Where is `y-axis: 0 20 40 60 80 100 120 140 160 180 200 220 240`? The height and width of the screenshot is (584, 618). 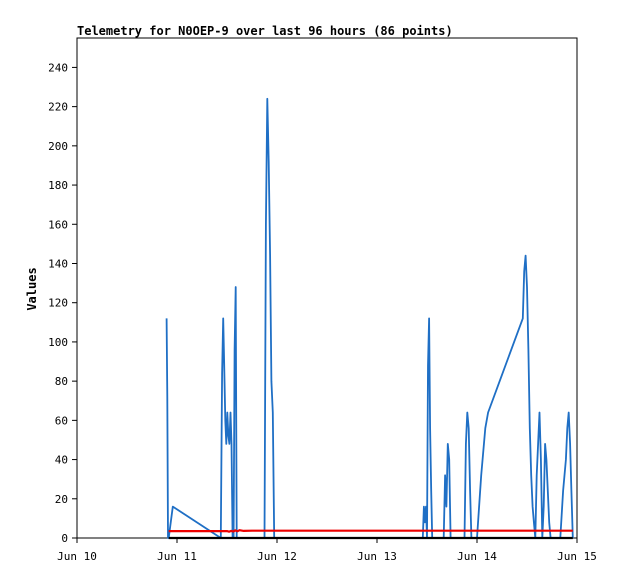
y-axis: 0 20 40 60 80 100 120 140 160 180 200 220 240 is located at coordinates (62, 303).